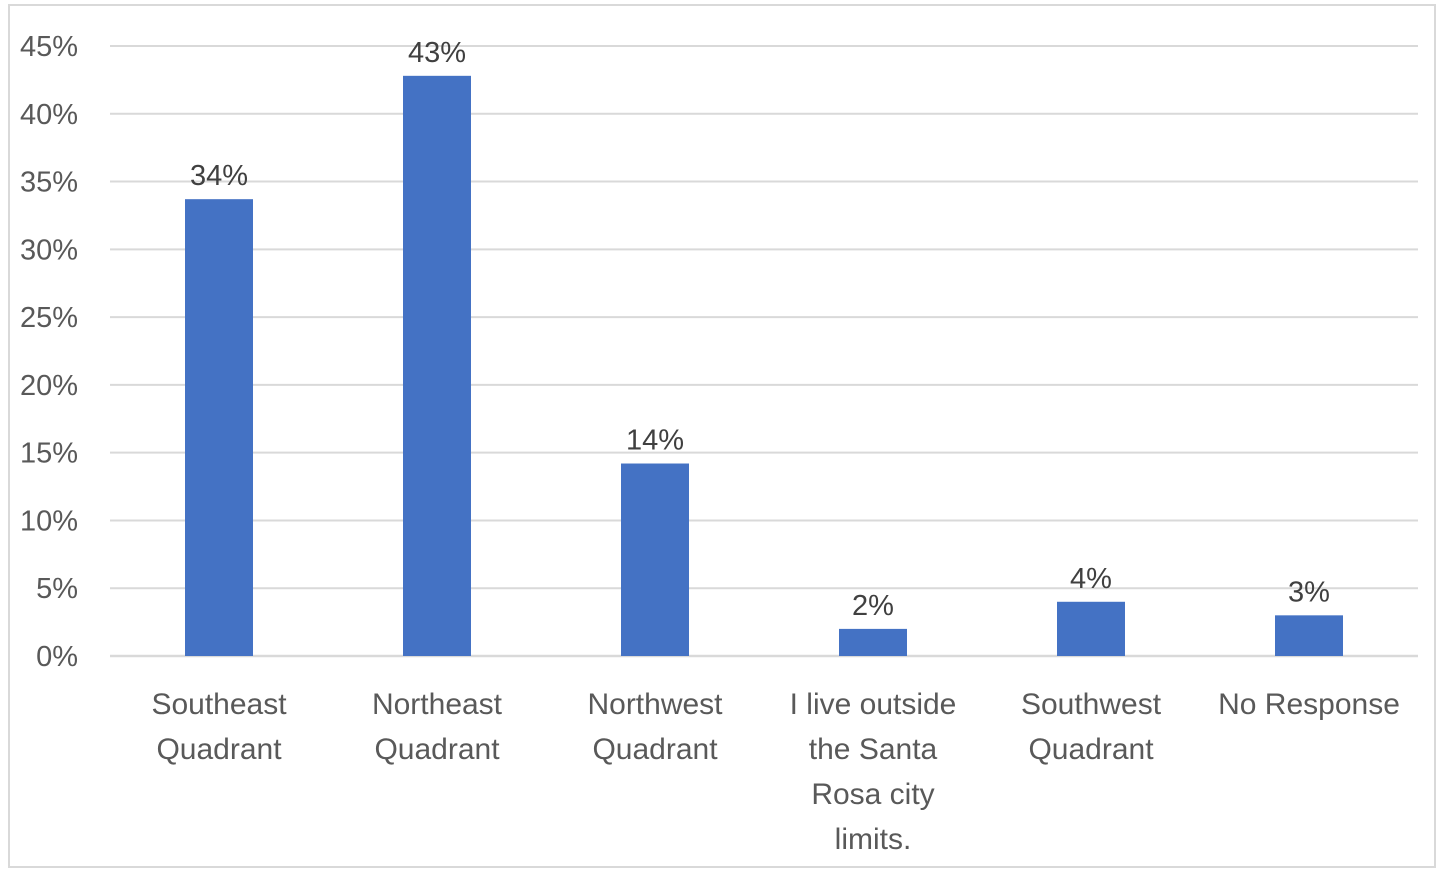  What do you see at coordinates (873, 704) in the screenshot?
I see `category-label: I live outside` at bounding box center [873, 704].